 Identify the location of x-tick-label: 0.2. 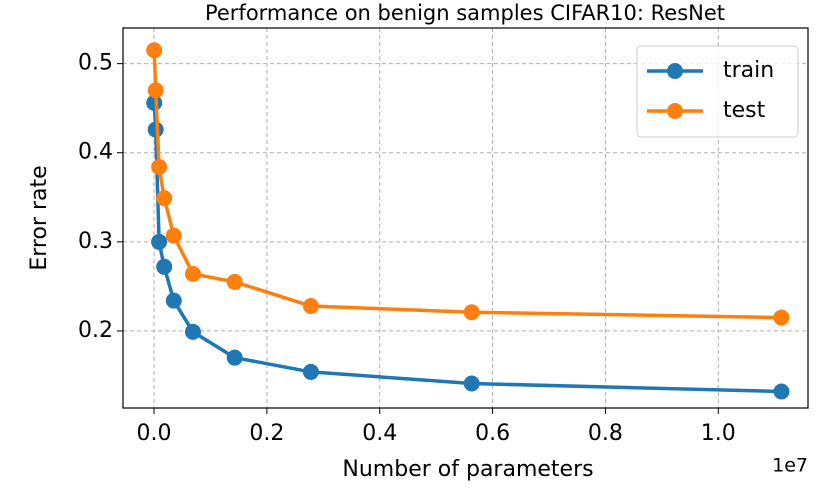
(266, 433).